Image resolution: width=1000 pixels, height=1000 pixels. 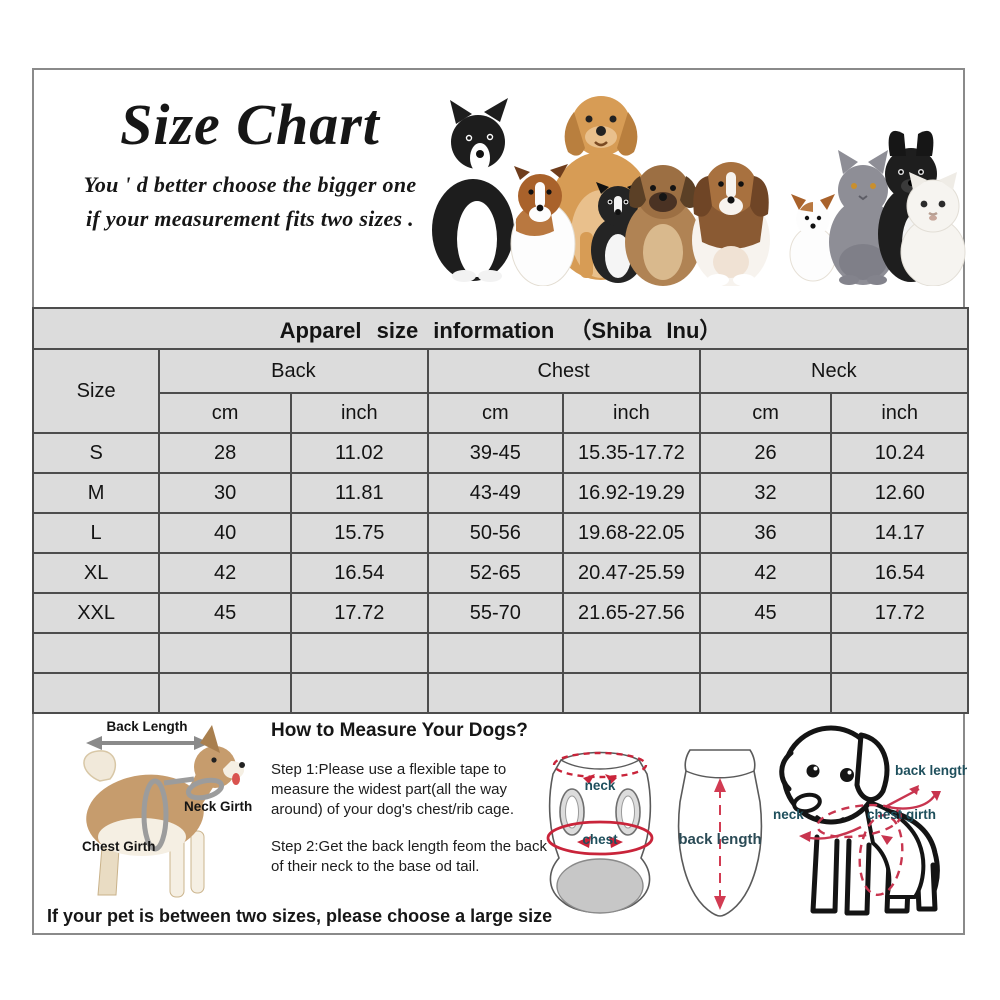 I want to click on puppy-outline, so click(x=859, y=820).